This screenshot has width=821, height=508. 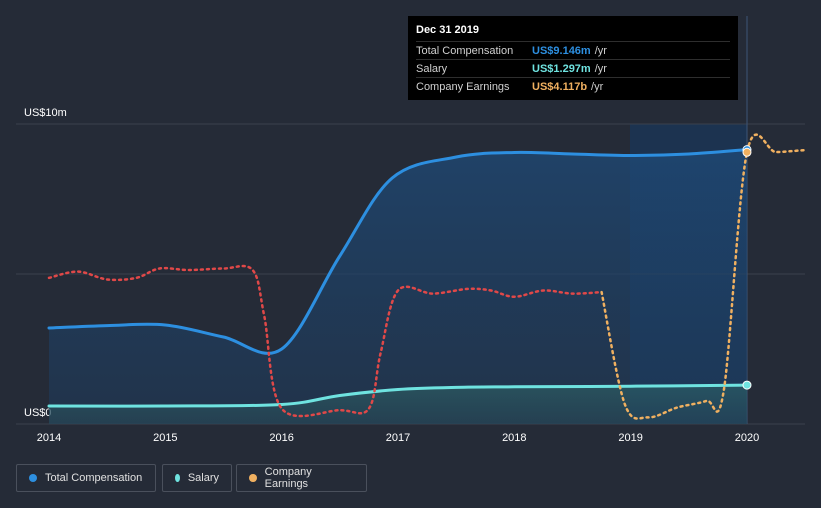 What do you see at coordinates (38, 413) in the screenshot?
I see `y-axis-bottom-label: US$0` at bounding box center [38, 413].